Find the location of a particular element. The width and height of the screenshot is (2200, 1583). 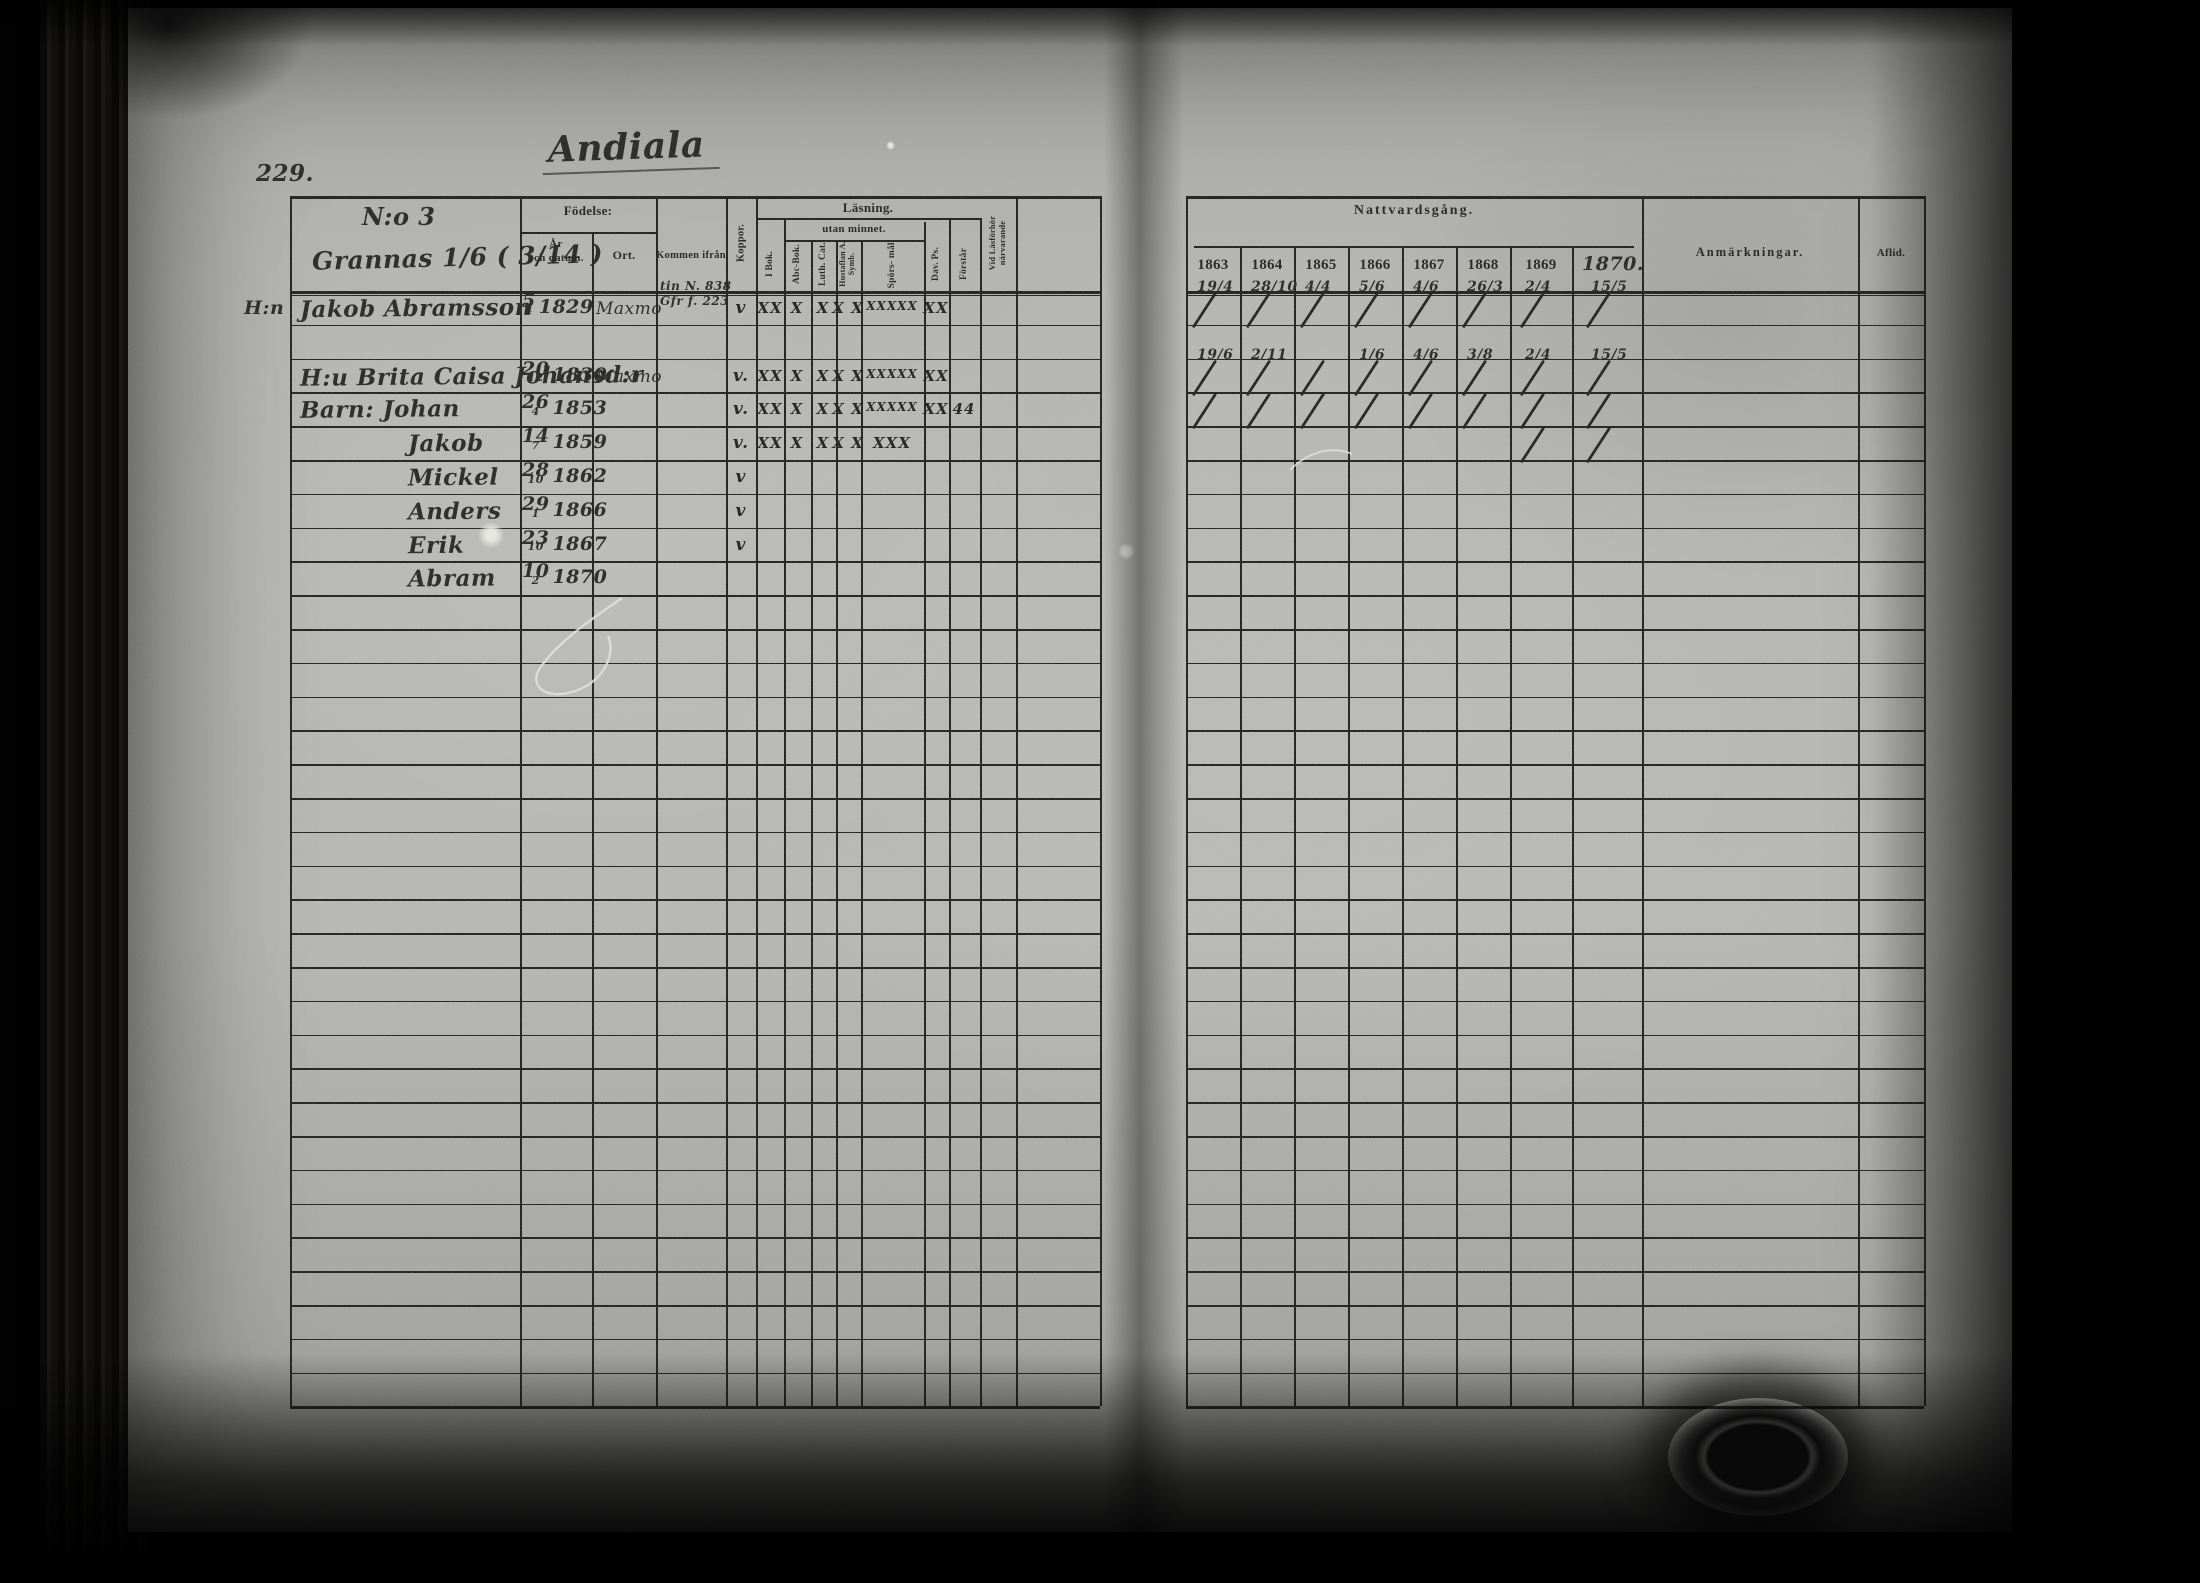

communion-date: 4/4 is located at coordinates (1318, 287).